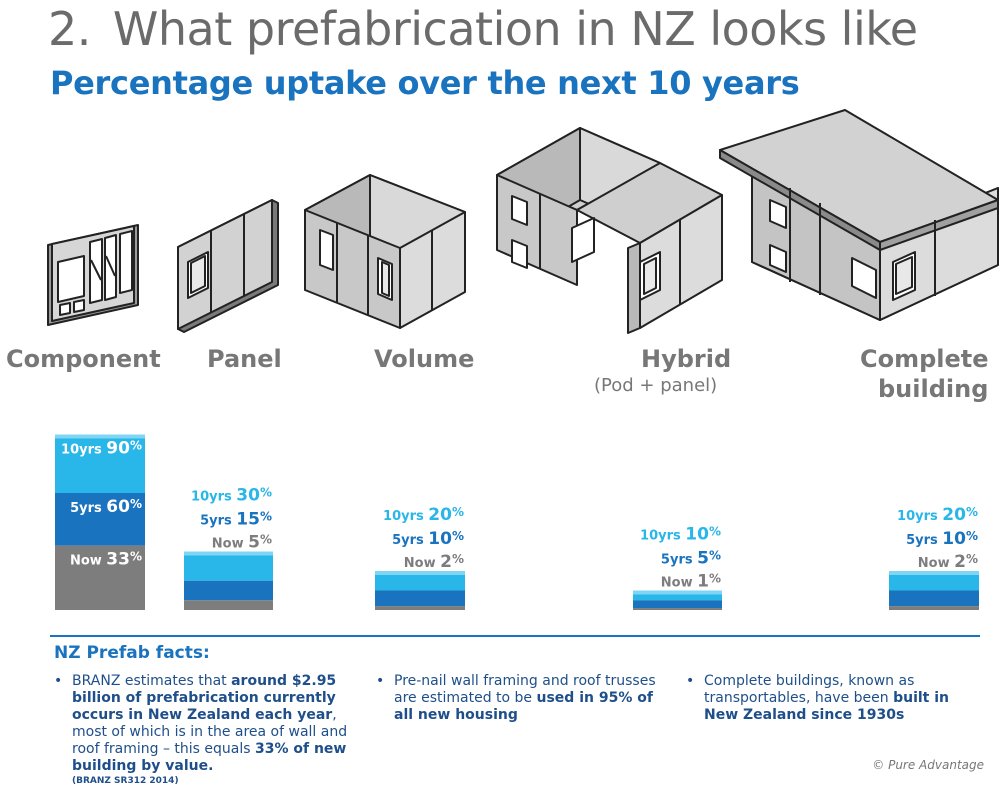  Describe the element at coordinates (228, 590) in the screenshot. I see `bar-5yrs-panel` at that location.